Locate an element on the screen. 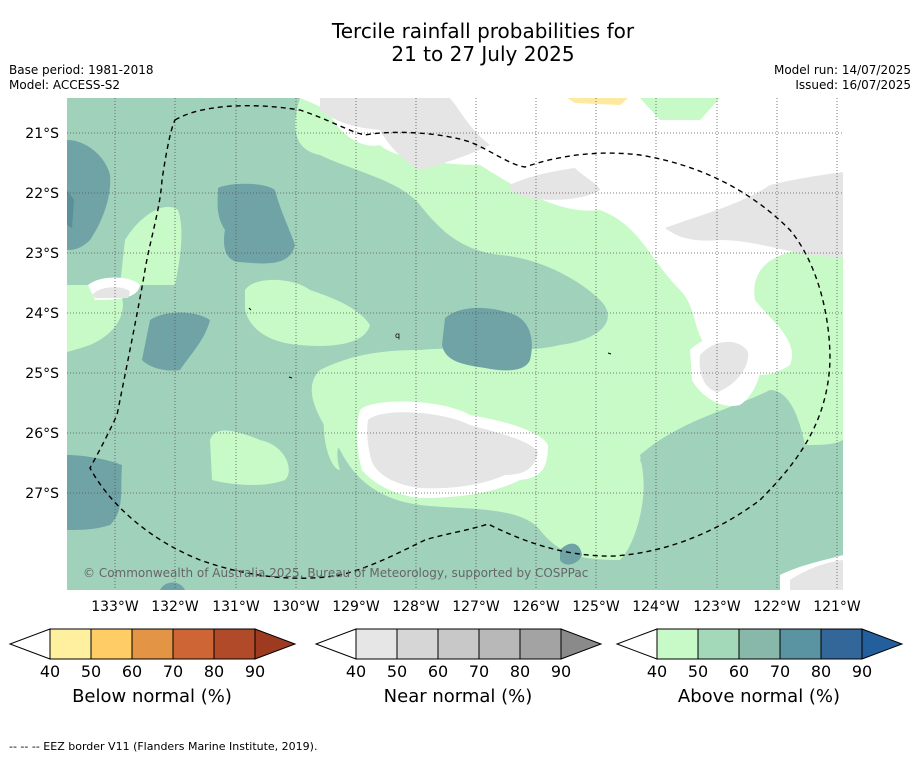 This screenshot has width=919, height=758. lon-label: 133°W is located at coordinates (115, 607).